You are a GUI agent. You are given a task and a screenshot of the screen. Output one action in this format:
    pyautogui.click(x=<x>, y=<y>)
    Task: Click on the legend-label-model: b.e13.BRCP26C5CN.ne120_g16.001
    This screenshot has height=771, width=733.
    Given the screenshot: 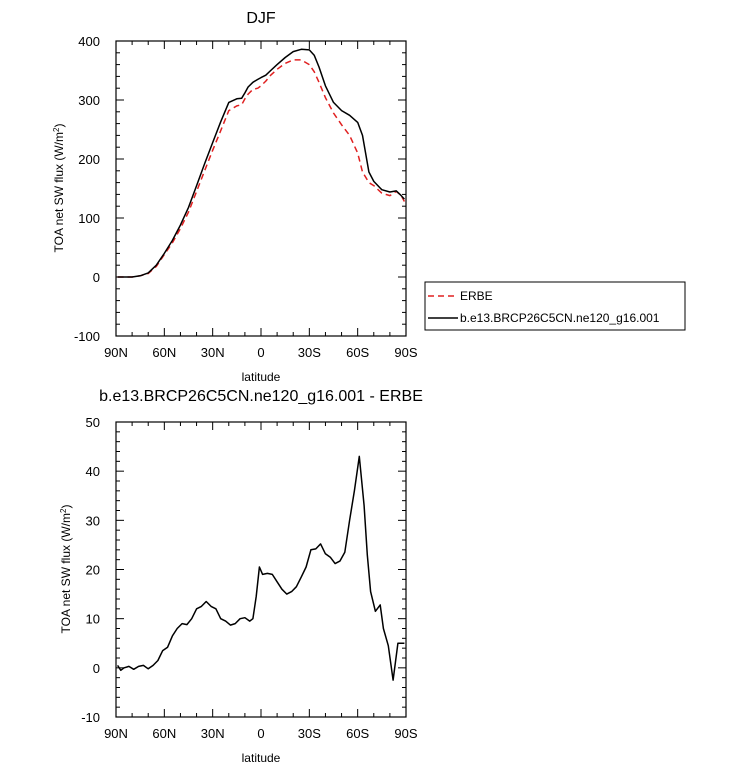 What is the action you would take?
    pyautogui.click(x=560, y=318)
    